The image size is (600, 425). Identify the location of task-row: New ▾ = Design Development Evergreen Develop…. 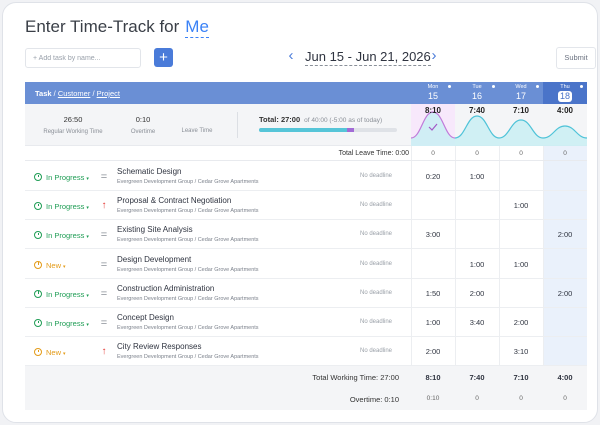
(306, 264).